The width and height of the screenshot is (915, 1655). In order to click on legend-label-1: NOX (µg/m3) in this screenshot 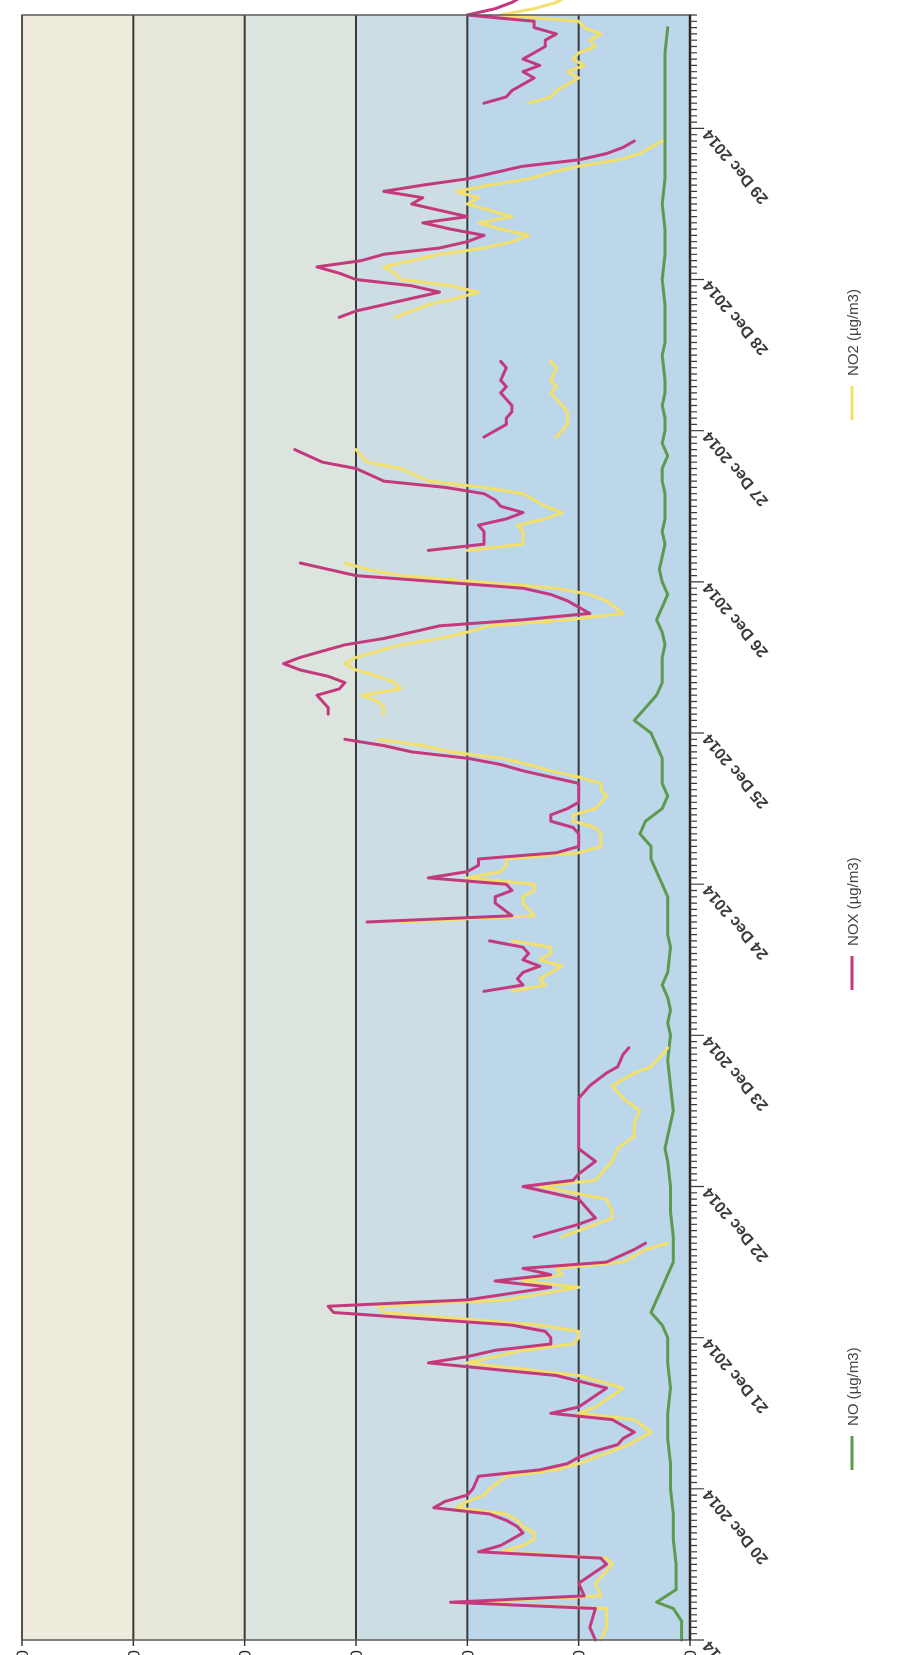, I will do `click(853, 901)`.